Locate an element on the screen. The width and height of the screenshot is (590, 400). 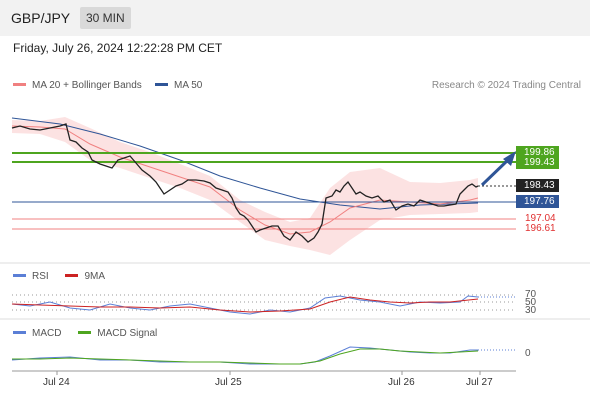
rsi-swatch is located at coordinates (19, 275).